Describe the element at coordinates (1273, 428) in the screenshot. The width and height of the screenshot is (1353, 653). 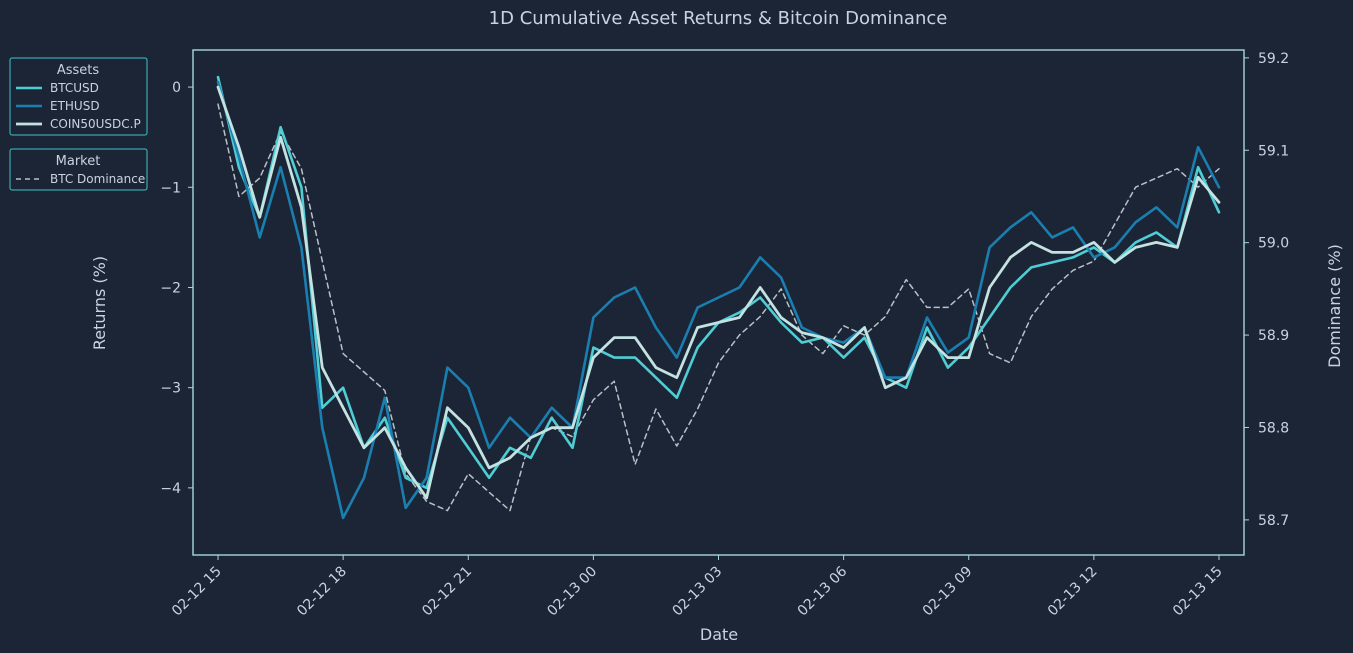
I see `y2-tick-label: 58.8` at that location.